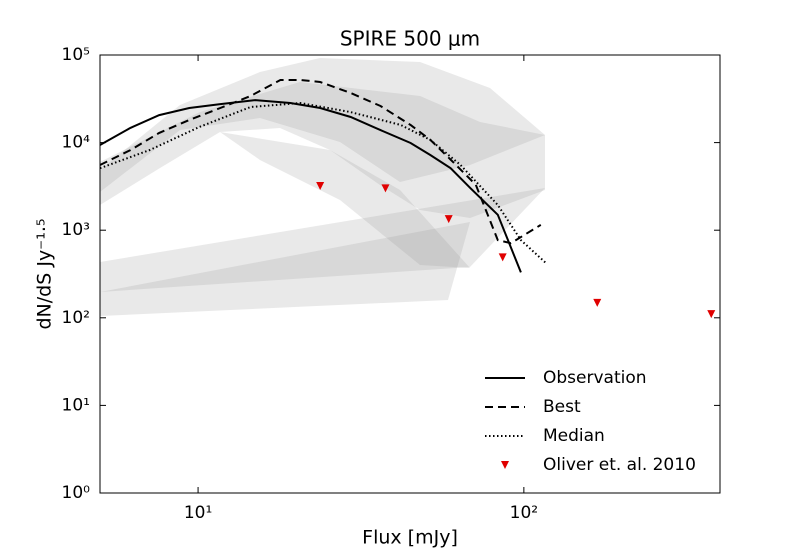 The width and height of the screenshot is (800, 550). Describe the element at coordinates (76, 143) in the screenshot. I see `y-tick-label: 10⁴` at that location.